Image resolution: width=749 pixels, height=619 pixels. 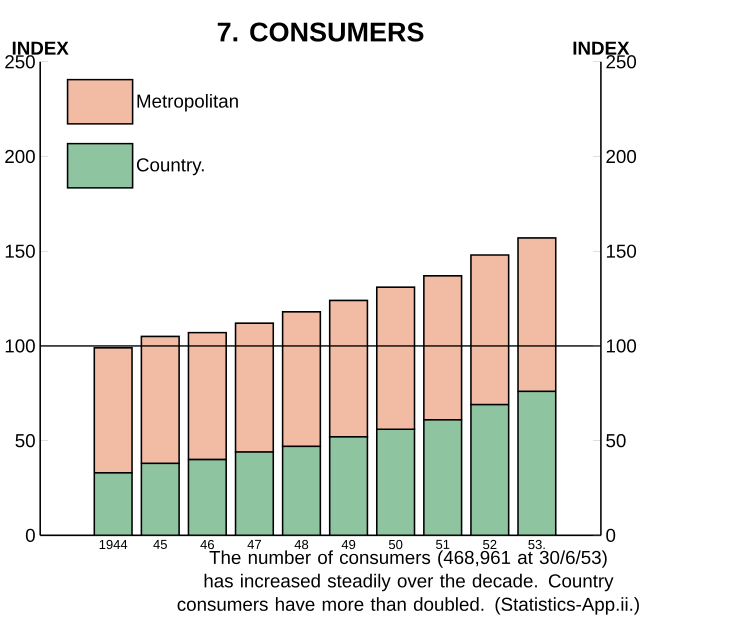 What do you see at coordinates (621, 157) in the screenshot?
I see `y2-tick-label: 200` at bounding box center [621, 157].